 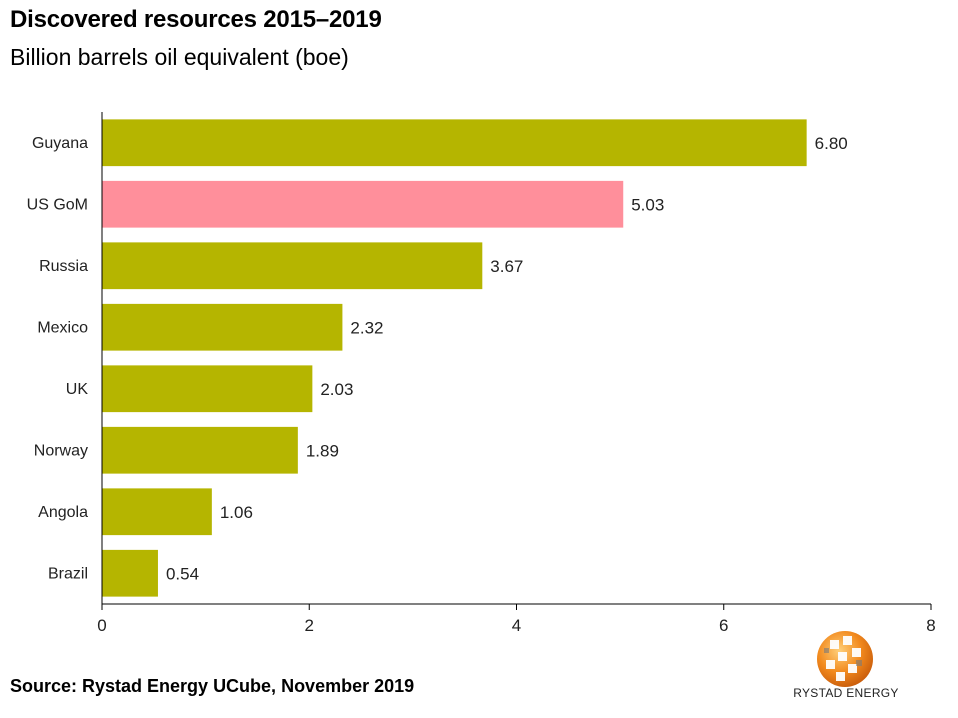 I want to click on category-label: US GoM, so click(x=57, y=204).